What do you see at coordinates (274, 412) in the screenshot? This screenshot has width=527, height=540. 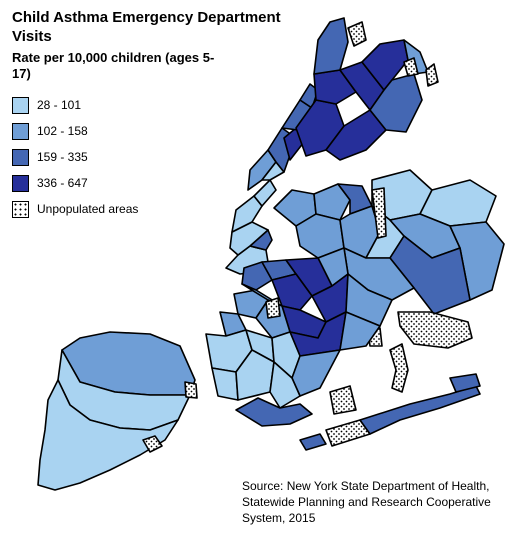 I see `brooklyn-coney-island-district` at bounding box center [274, 412].